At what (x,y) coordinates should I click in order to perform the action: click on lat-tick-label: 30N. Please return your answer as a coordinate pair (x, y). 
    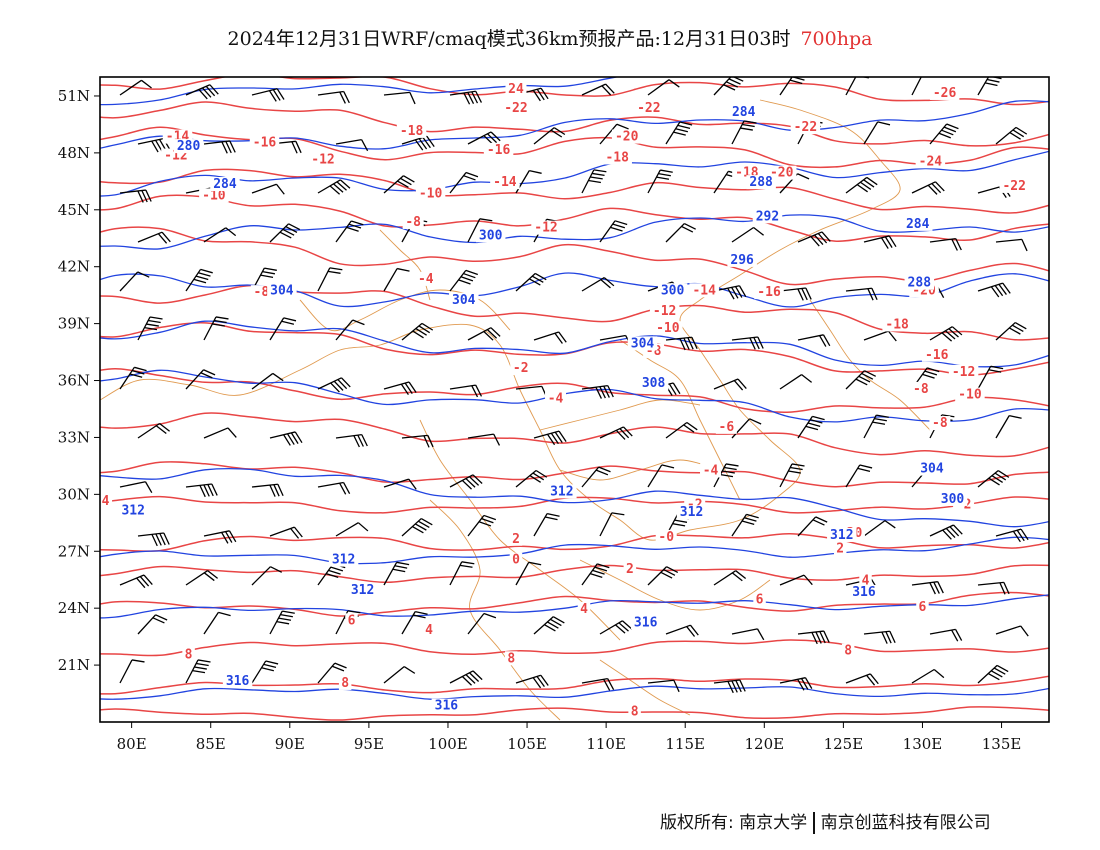
    Looking at the image, I should click on (74, 494).